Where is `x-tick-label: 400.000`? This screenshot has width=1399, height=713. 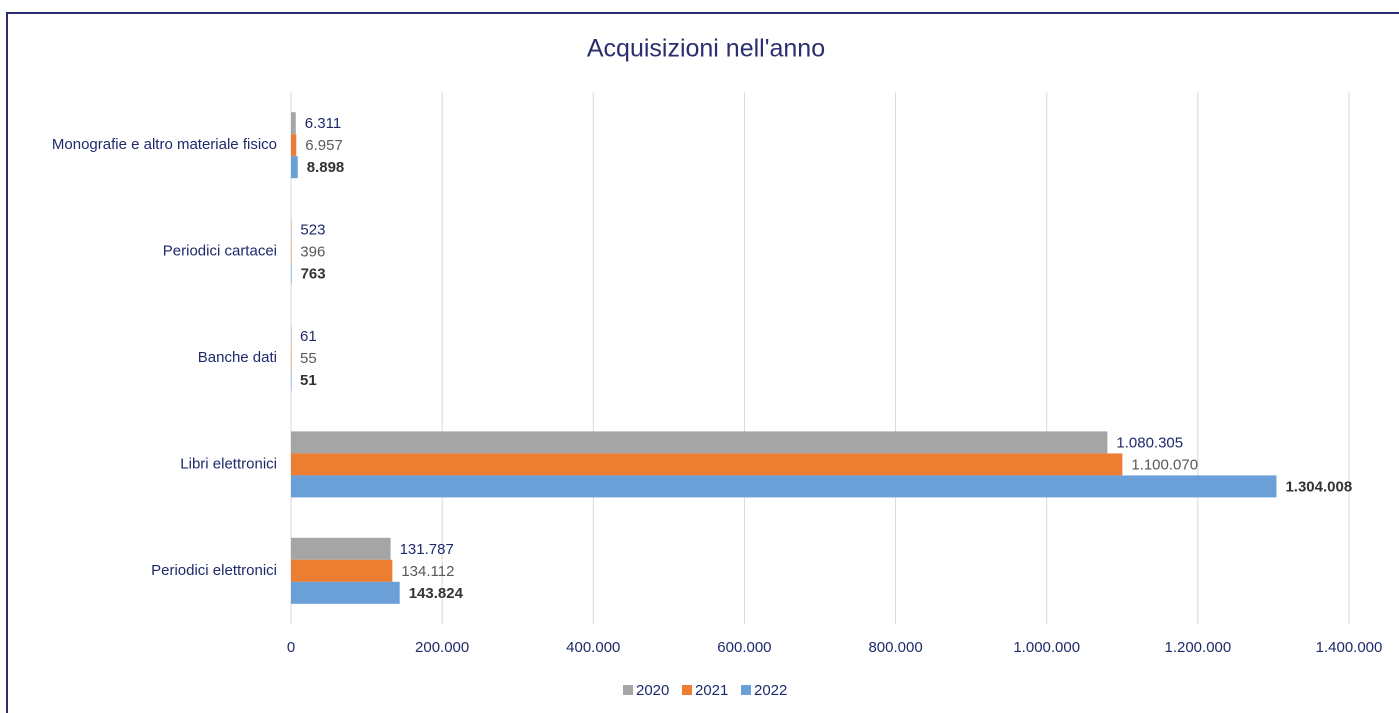 x-tick-label: 400.000 is located at coordinates (593, 647).